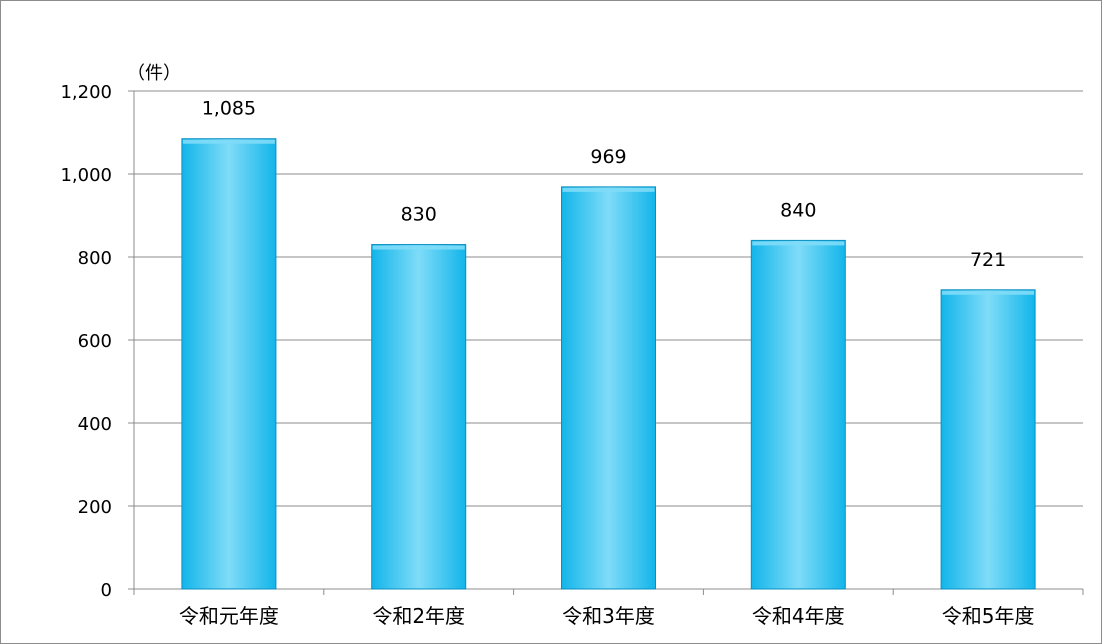  Describe the element at coordinates (988, 260) in the screenshot. I see `data-label: 721` at that location.